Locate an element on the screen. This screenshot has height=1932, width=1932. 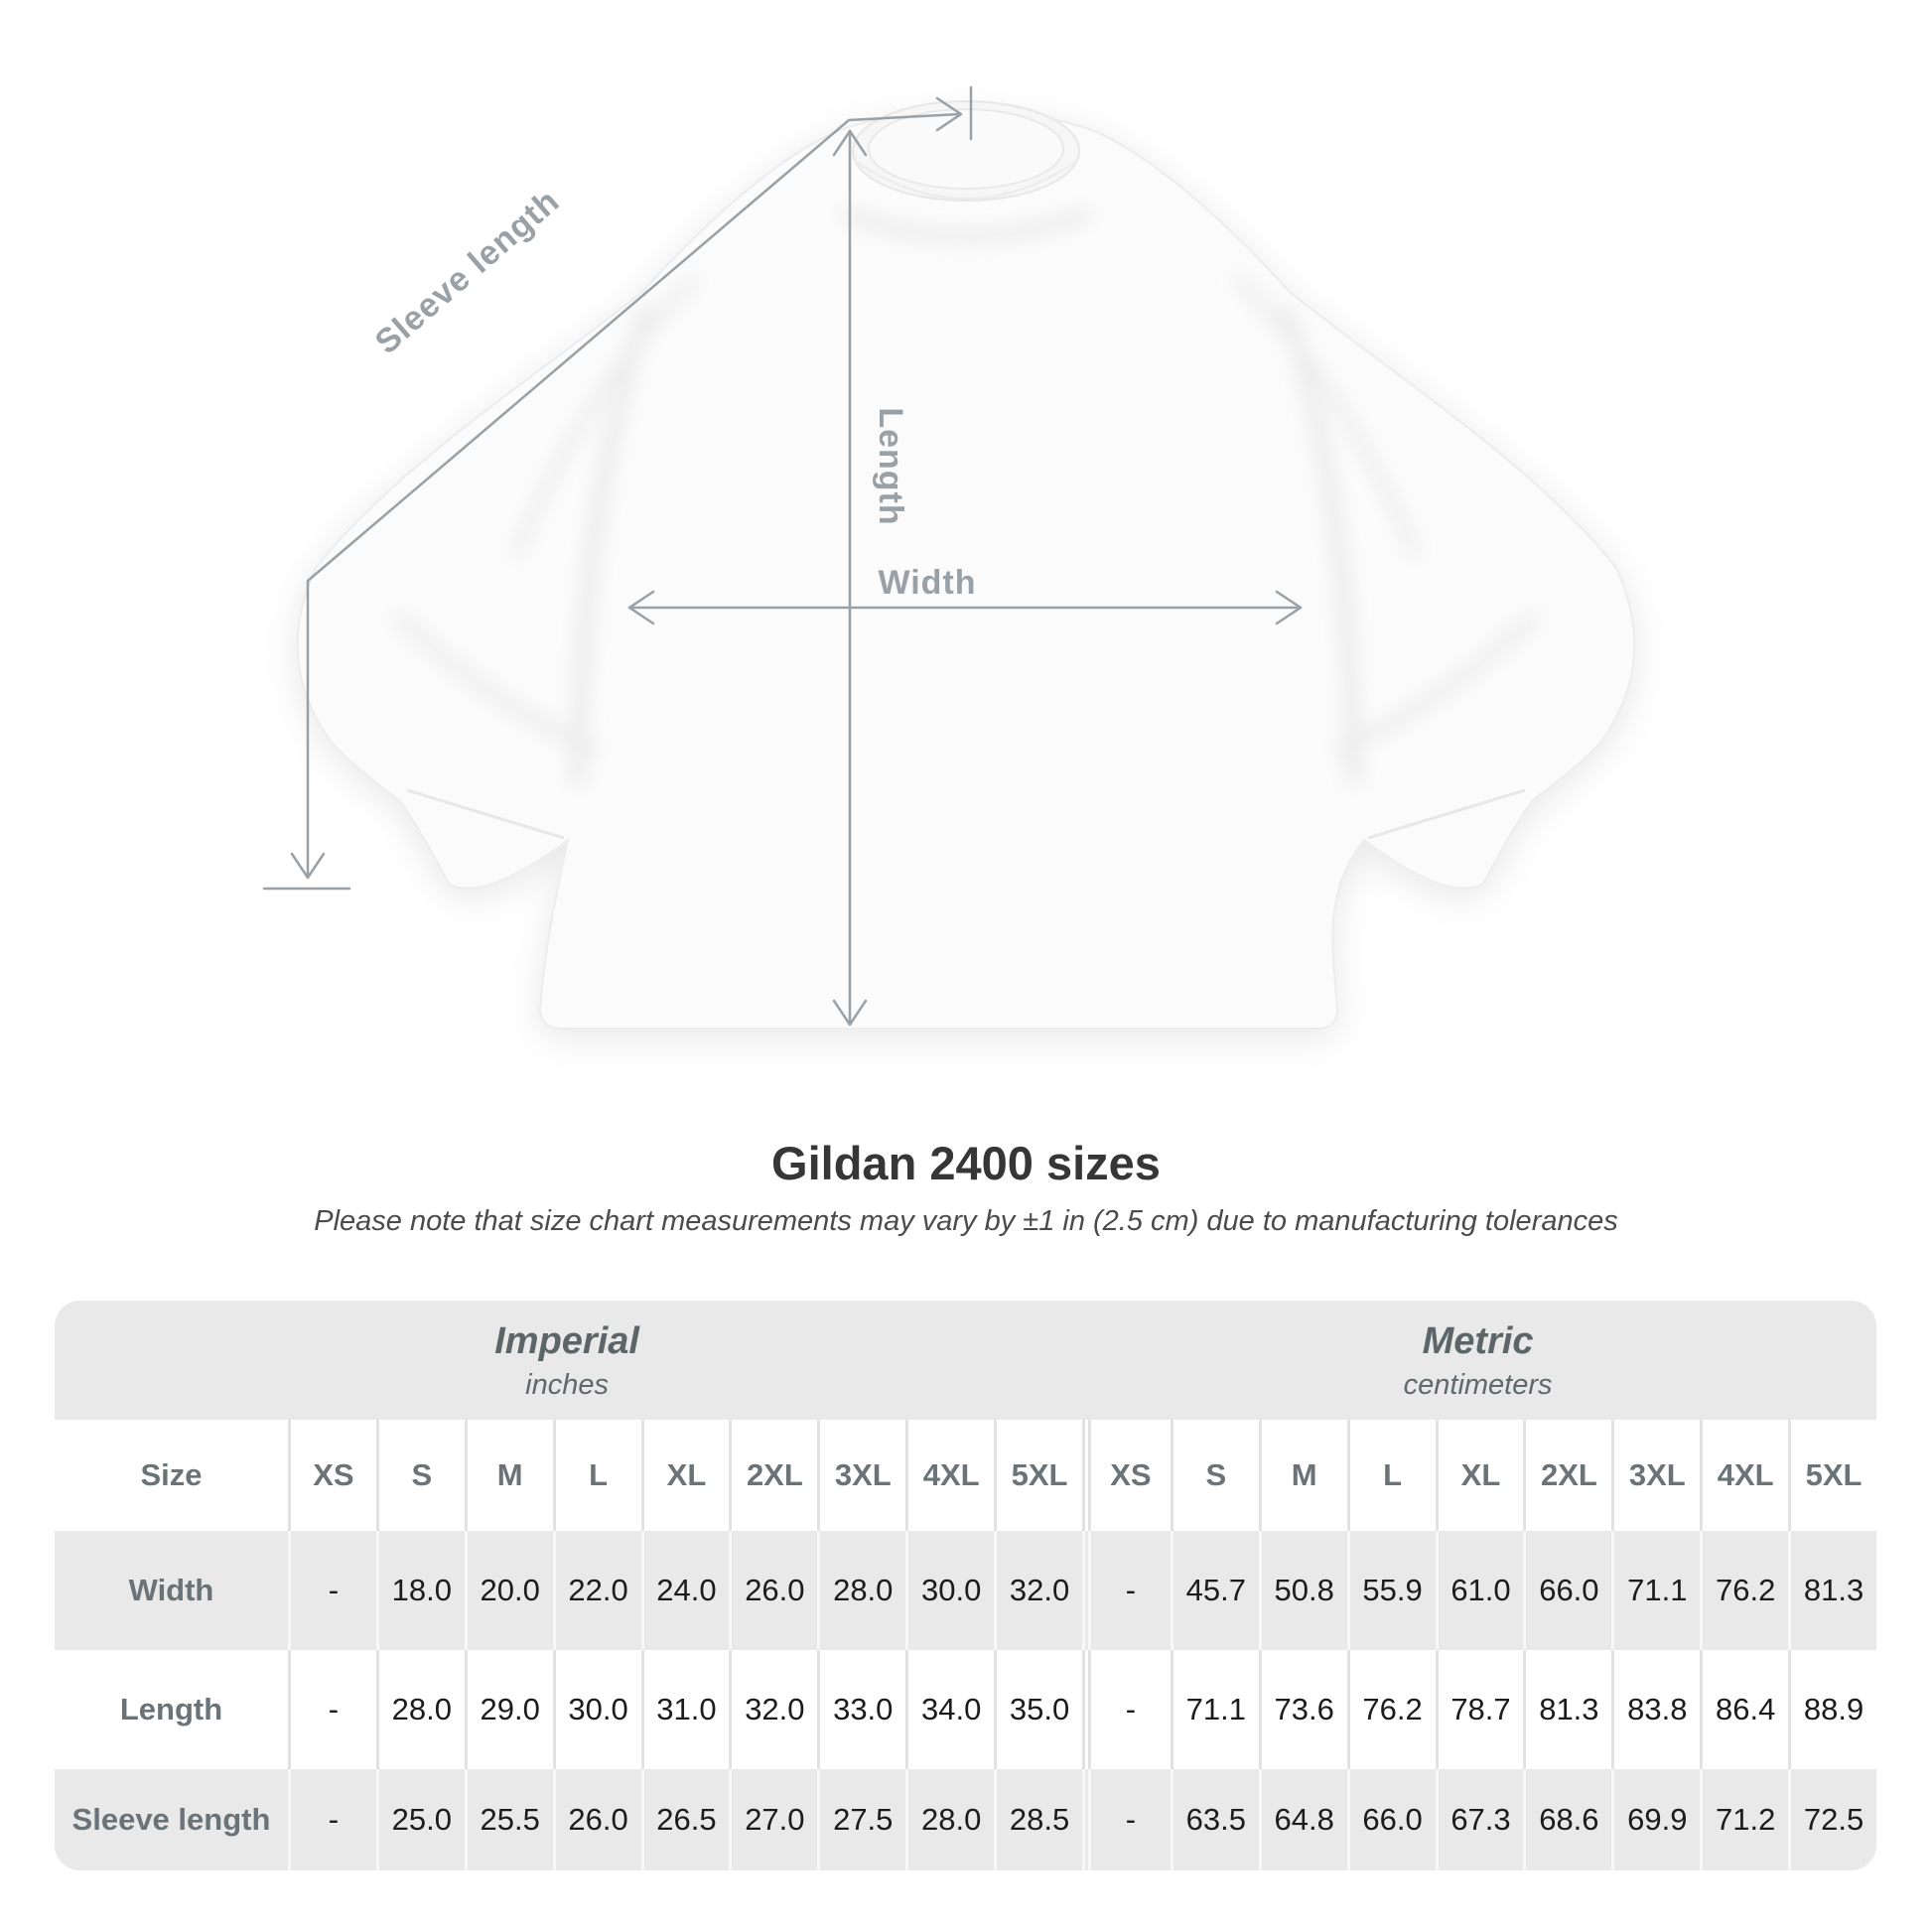
unit-header-band: Imperial inches Metric centimeters is located at coordinates (966, 1361).